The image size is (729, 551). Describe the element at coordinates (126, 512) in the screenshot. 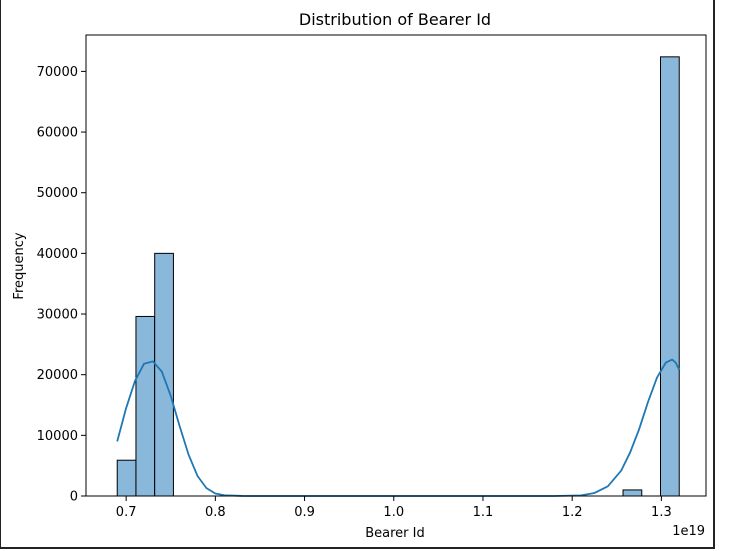

I see `x-tick-label: 0.7` at that location.